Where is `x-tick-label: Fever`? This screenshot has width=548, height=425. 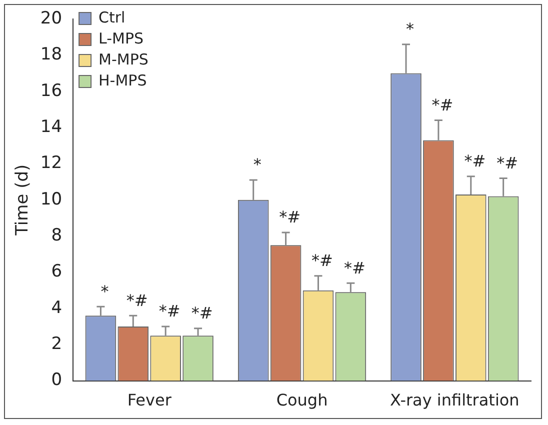
x-tick-label: Fever is located at coordinates (149, 400).